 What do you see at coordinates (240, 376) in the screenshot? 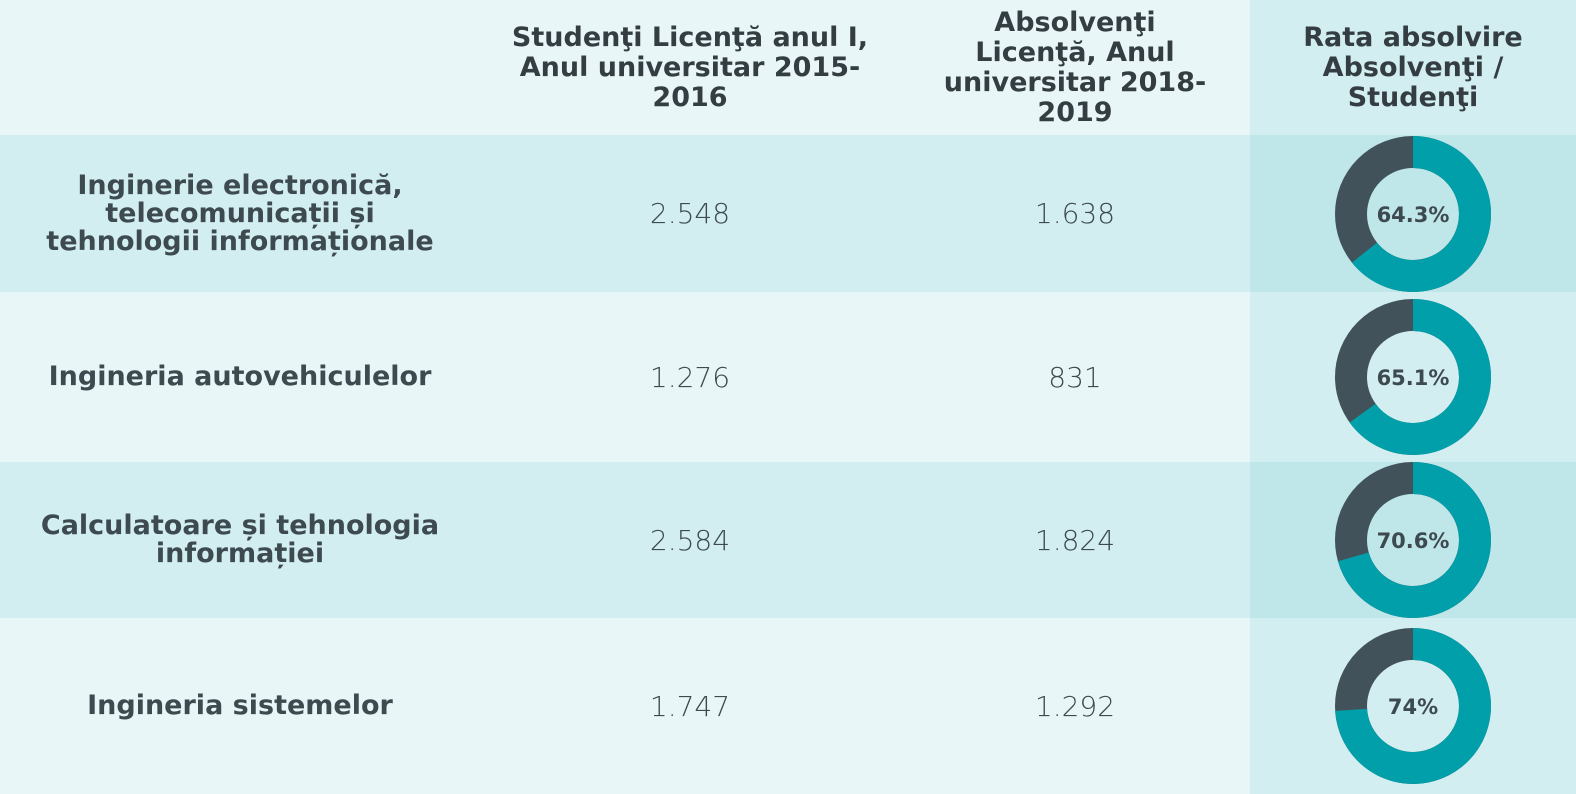
I see `row-name: Ingineria autovehiculelor` at bounding box center [240, 376].